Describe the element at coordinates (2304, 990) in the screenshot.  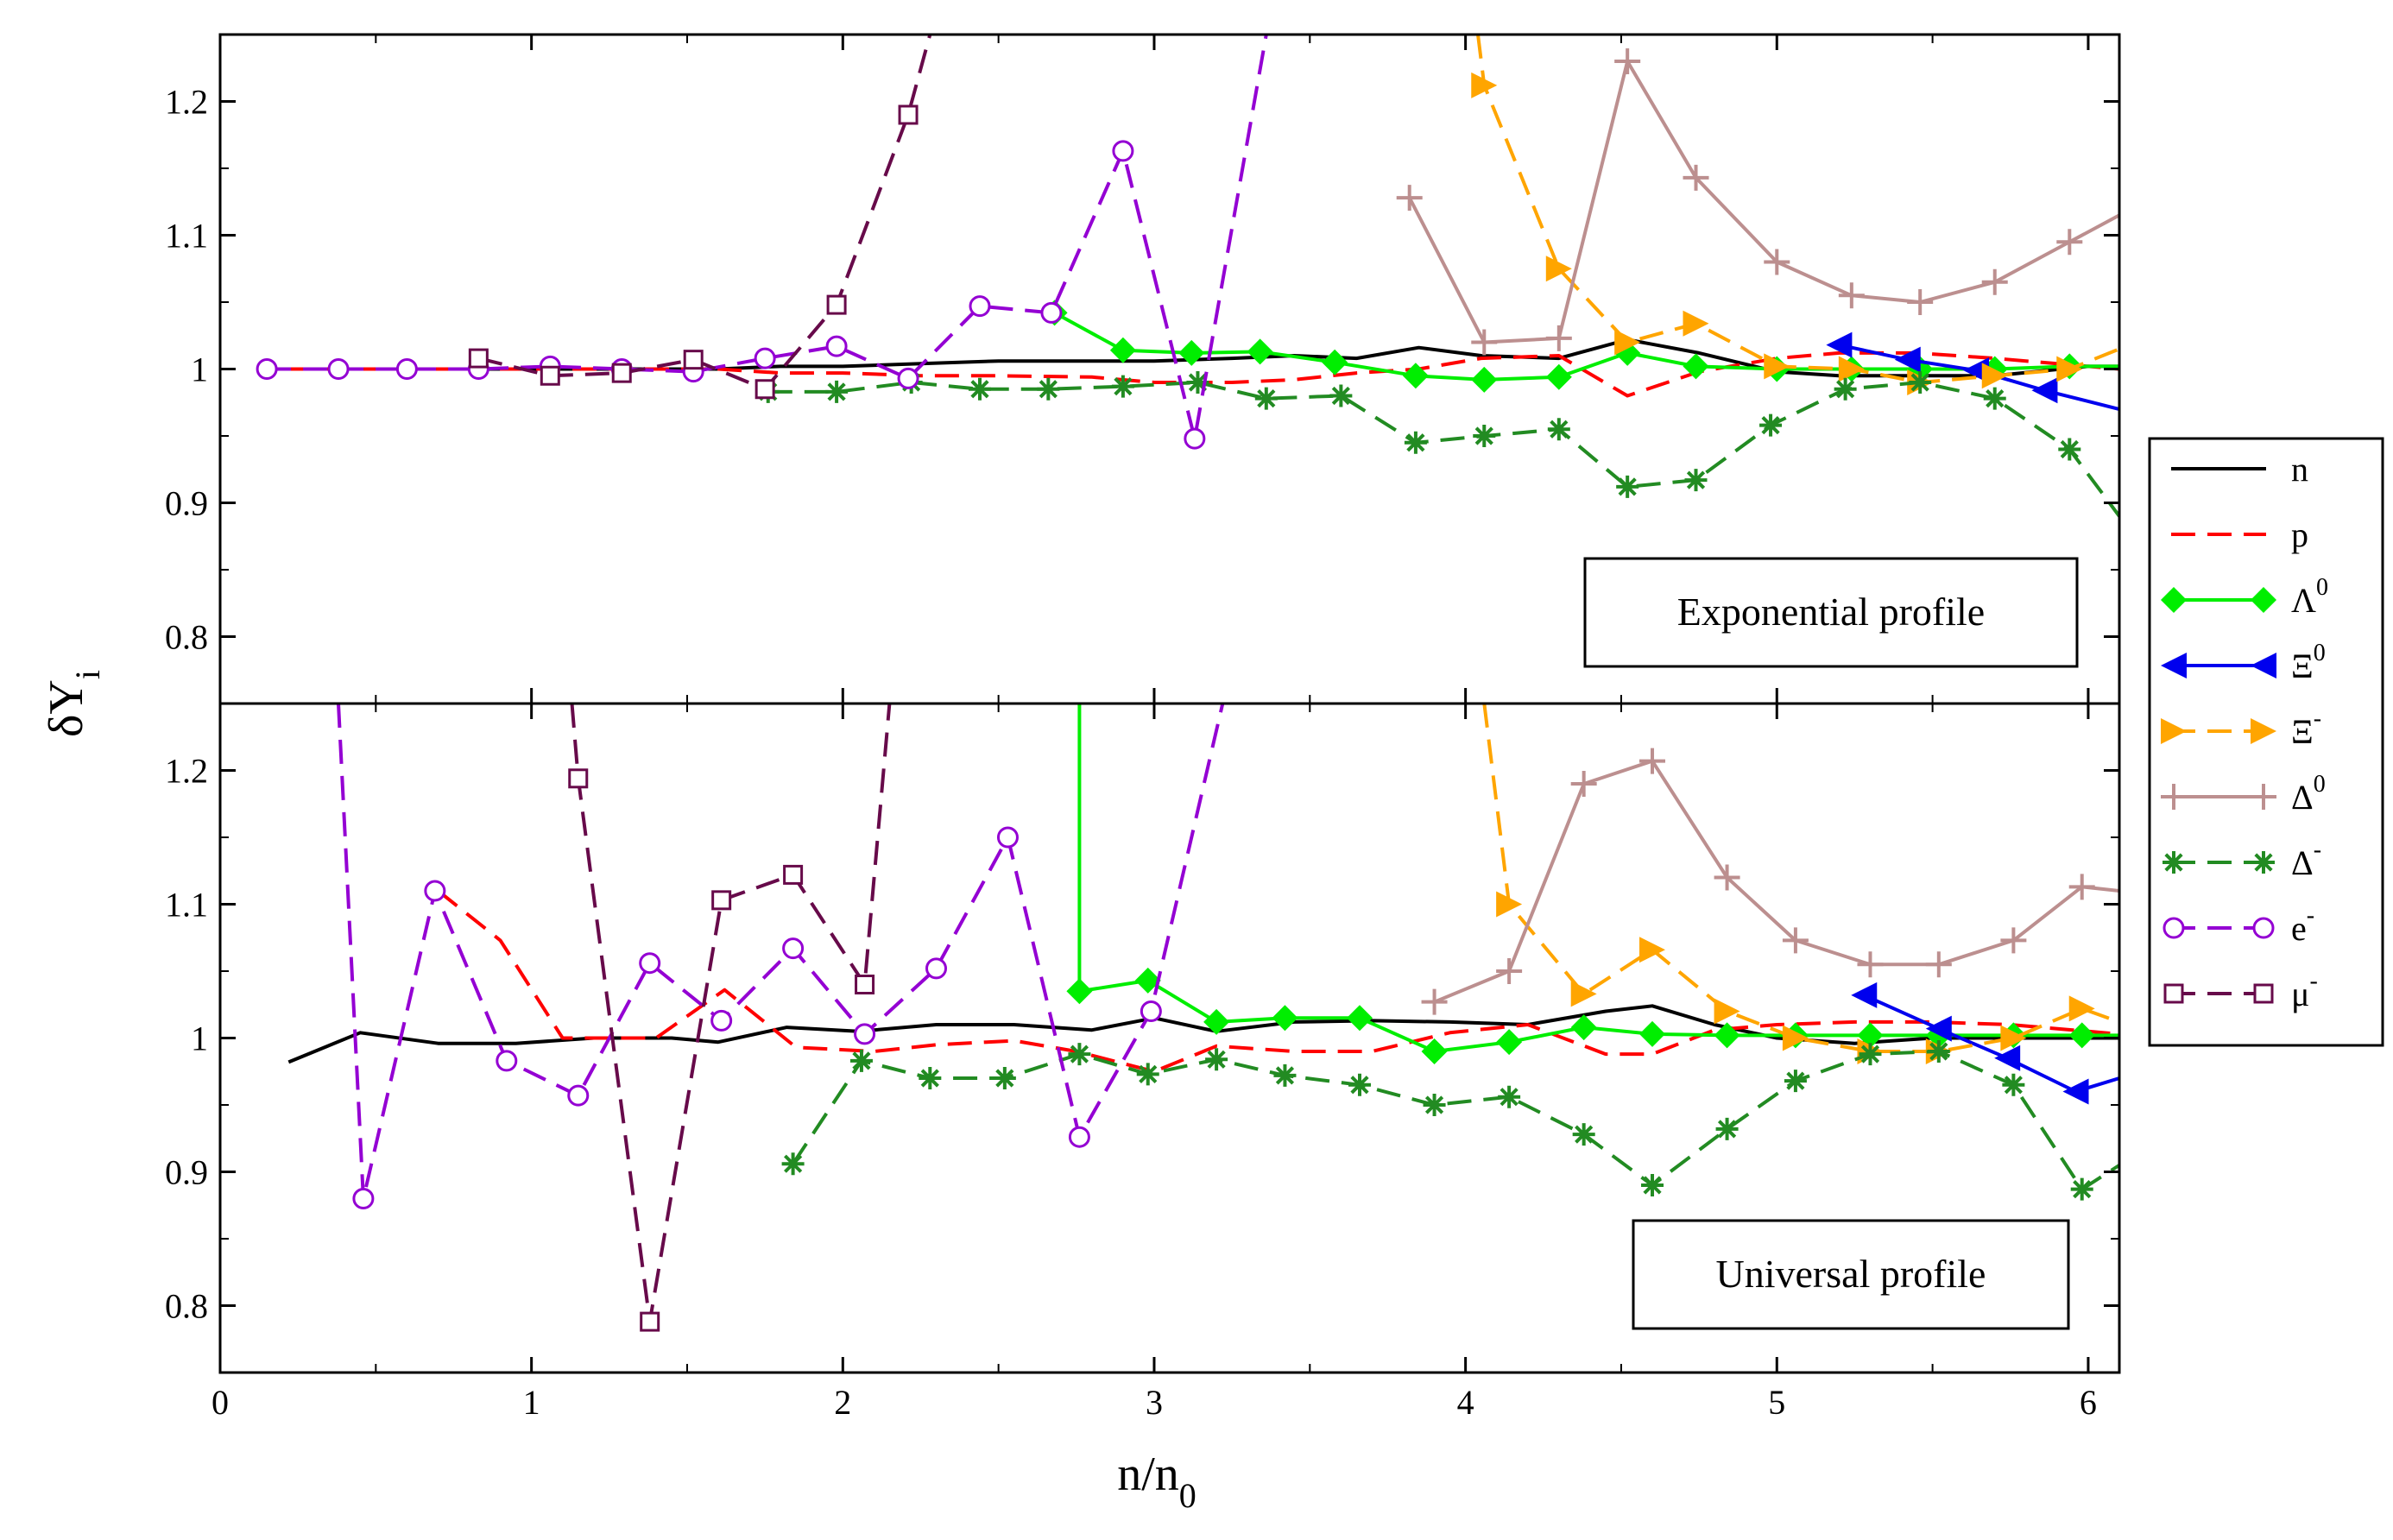
I see `legend-label: μ-` at that location.